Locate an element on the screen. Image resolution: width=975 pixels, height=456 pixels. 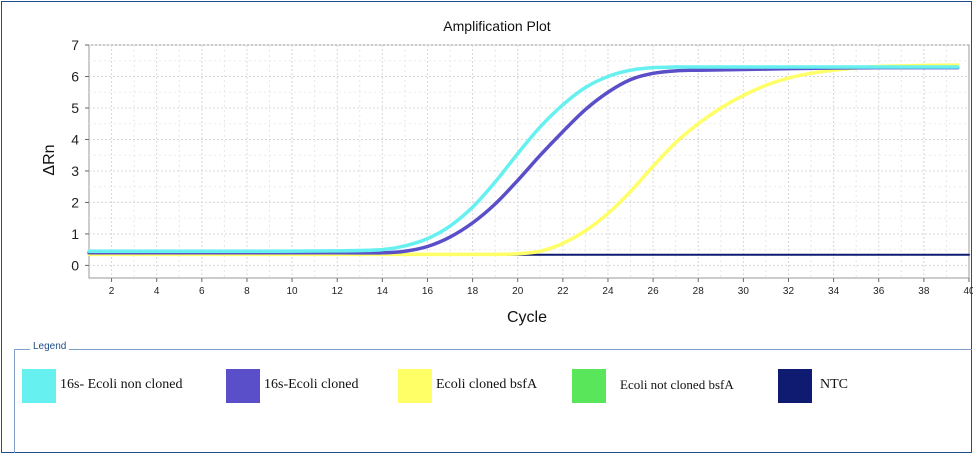
x-tick-label: 18 is located at coordinates (473, 291).